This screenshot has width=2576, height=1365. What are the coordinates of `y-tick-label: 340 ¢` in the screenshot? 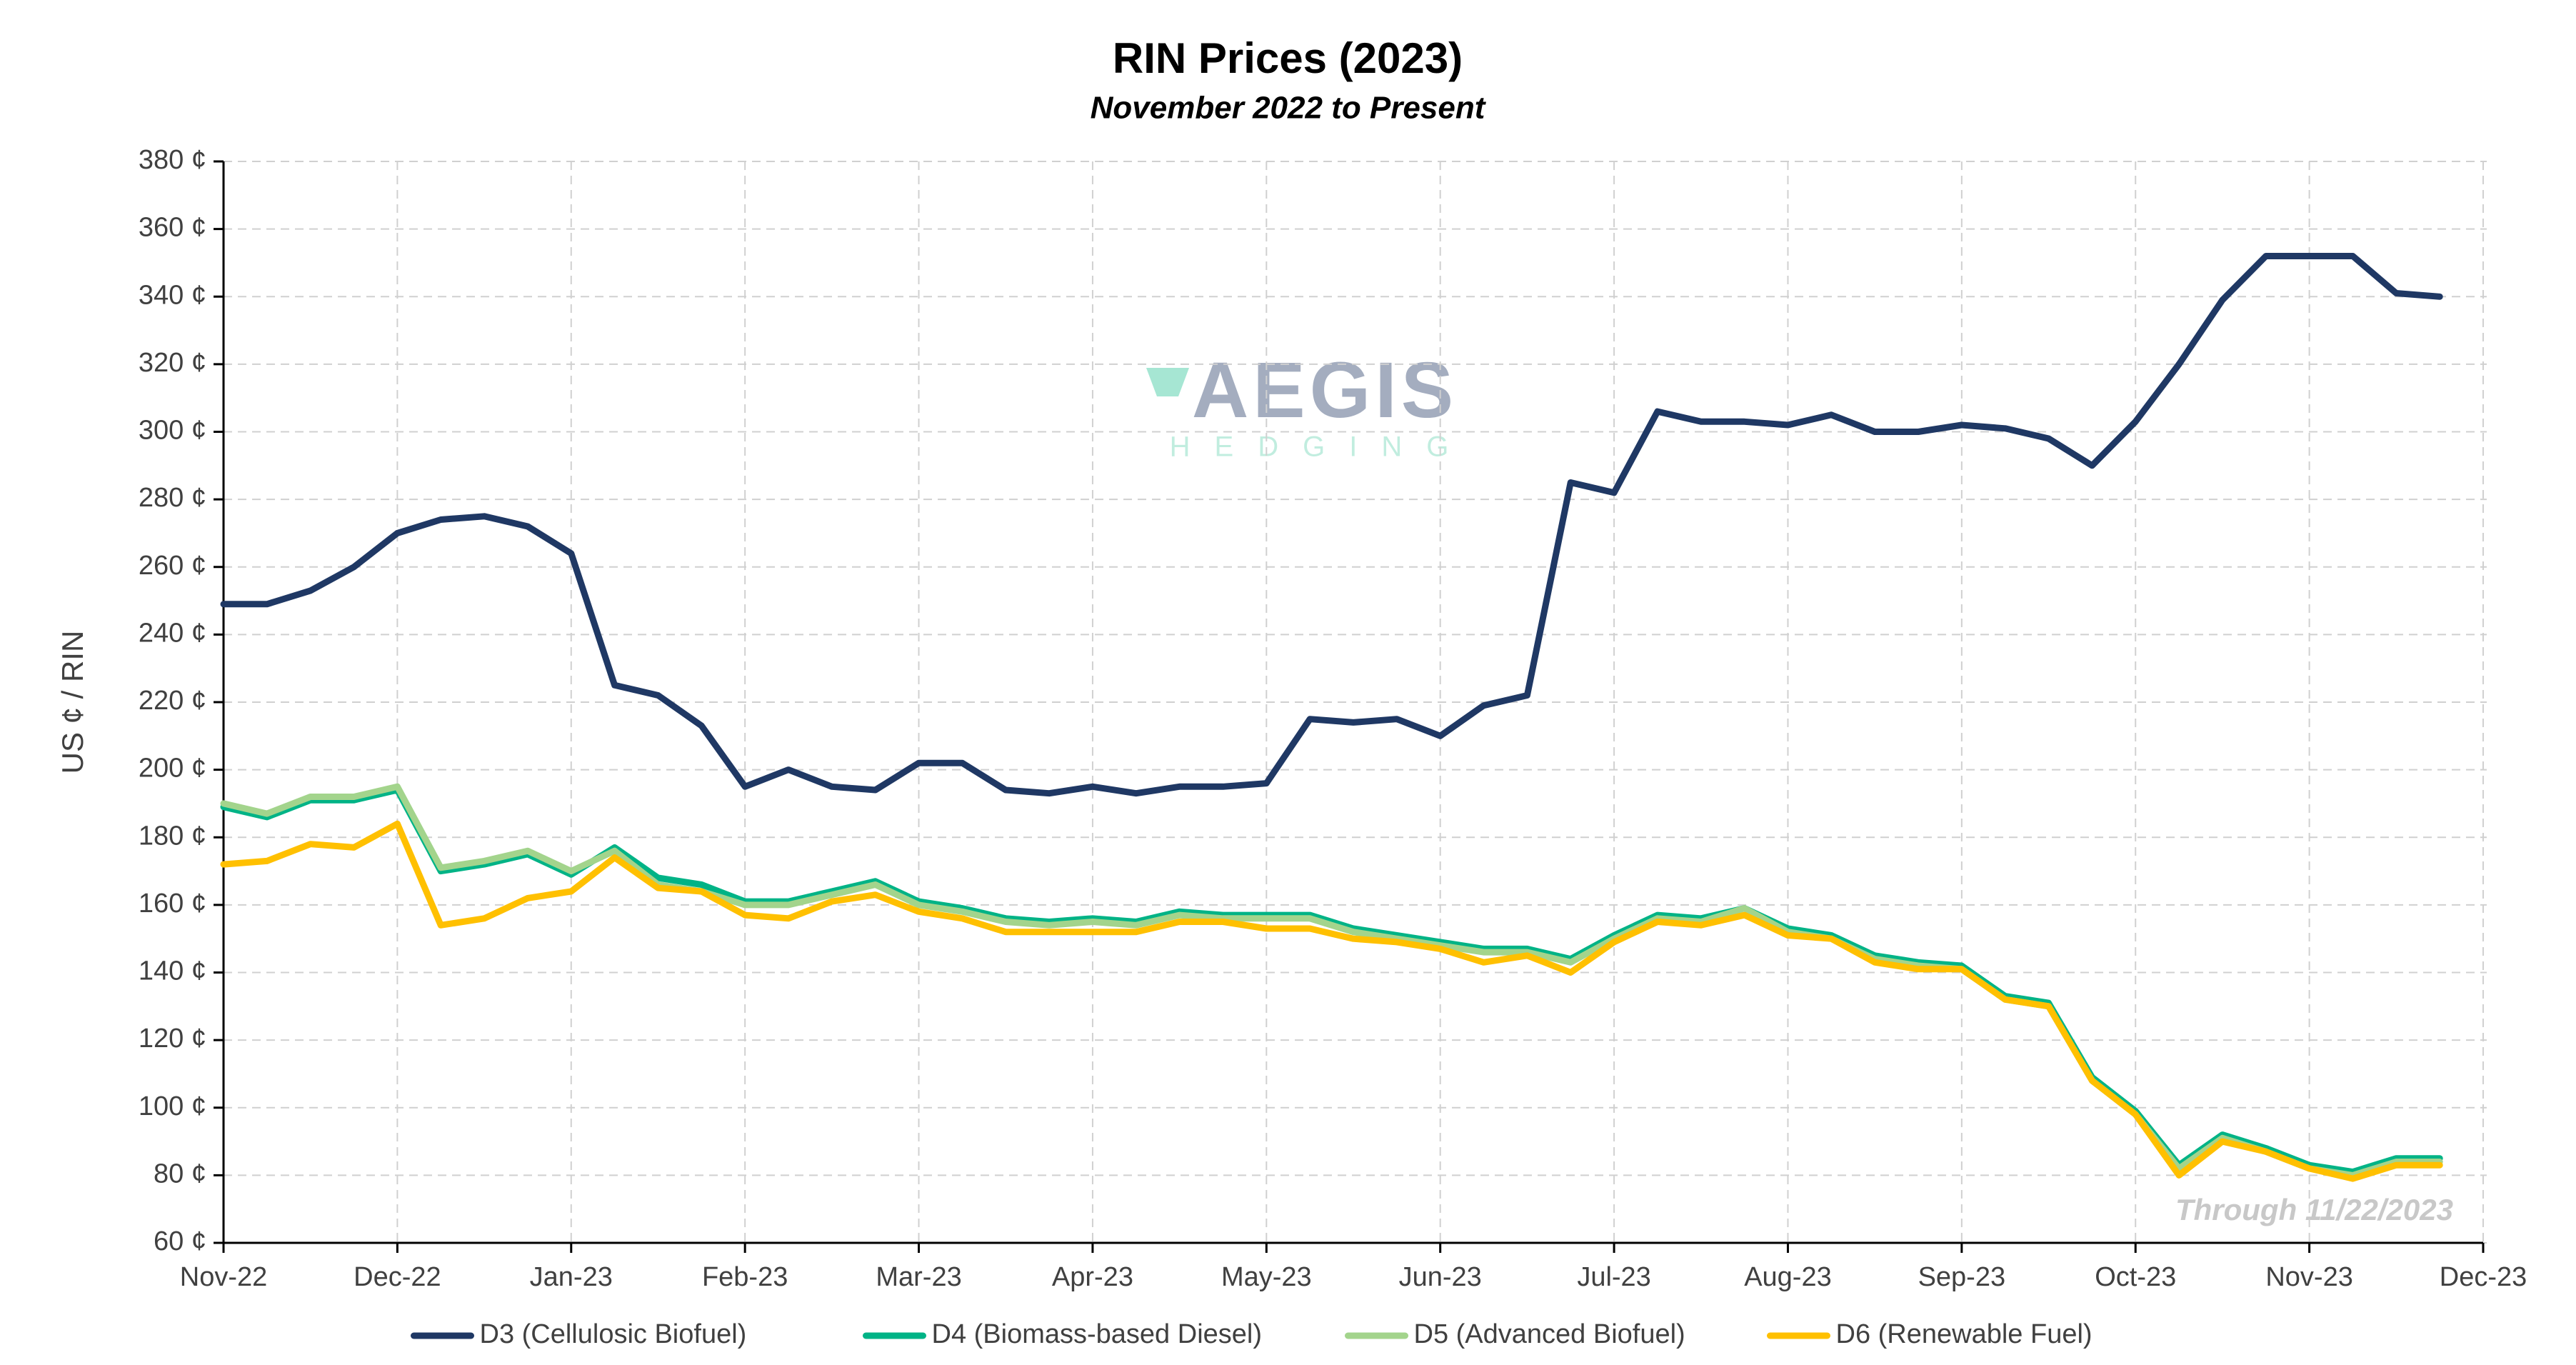 It's located at (172, 295).